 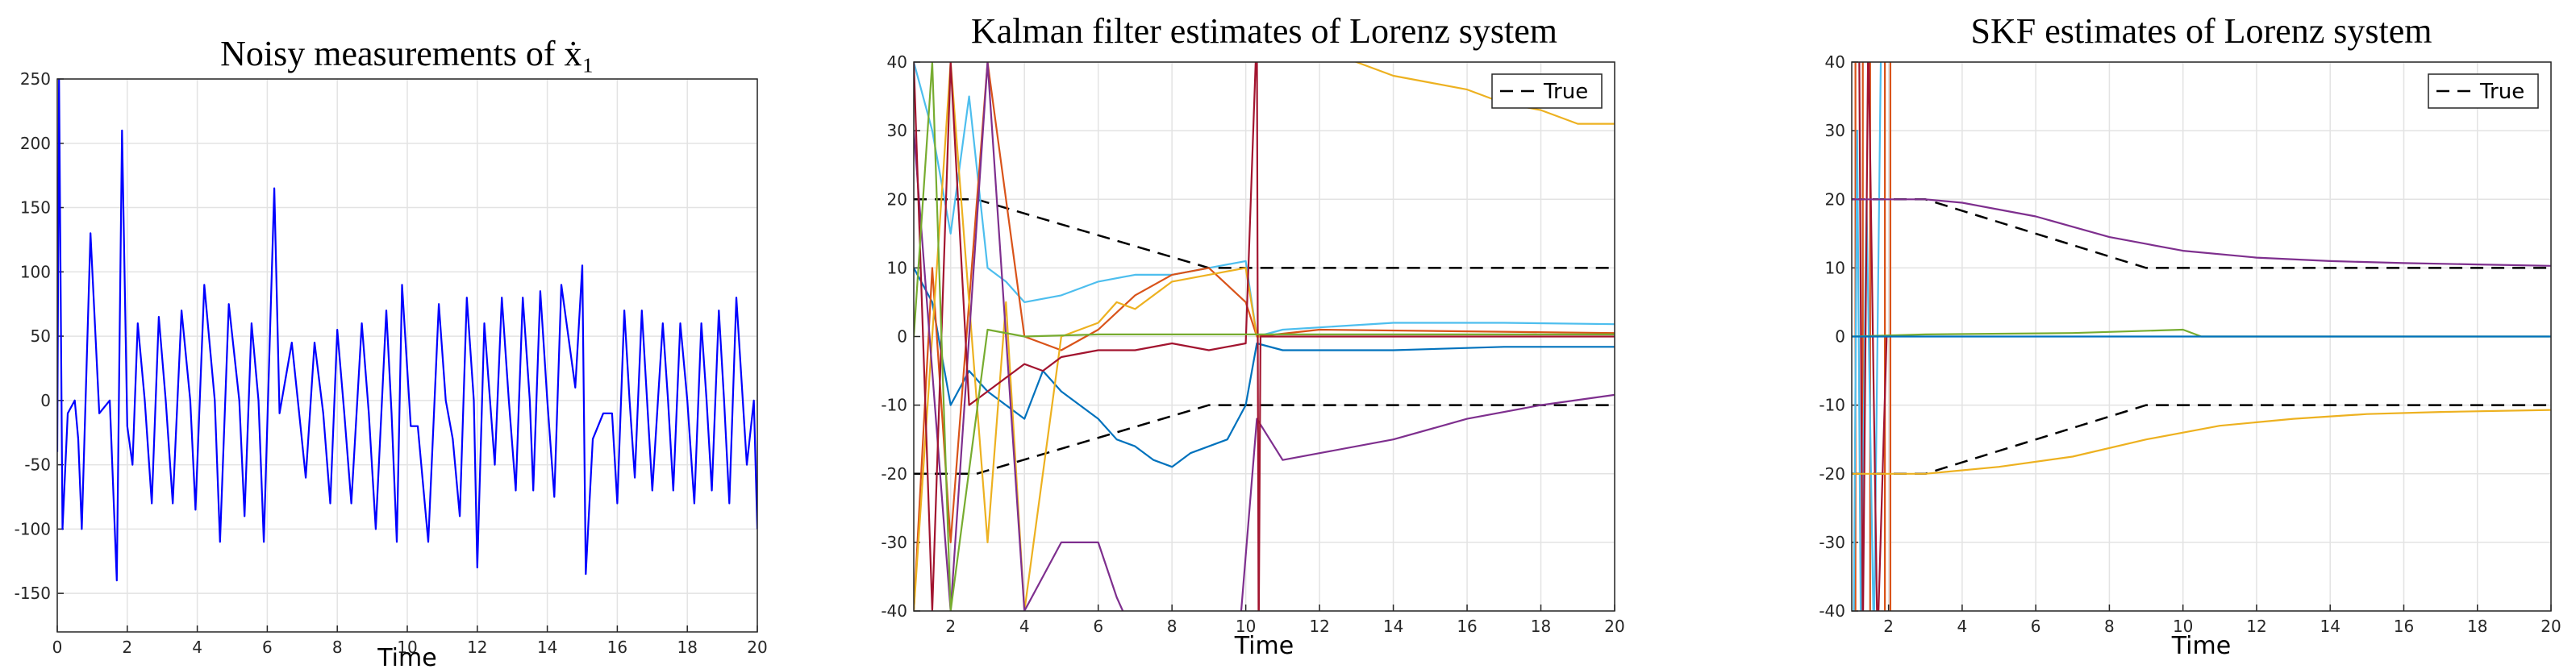 I want to click on chart-title: Kalman filter estimates of Lorenz system, so click(x=1264, y=31).